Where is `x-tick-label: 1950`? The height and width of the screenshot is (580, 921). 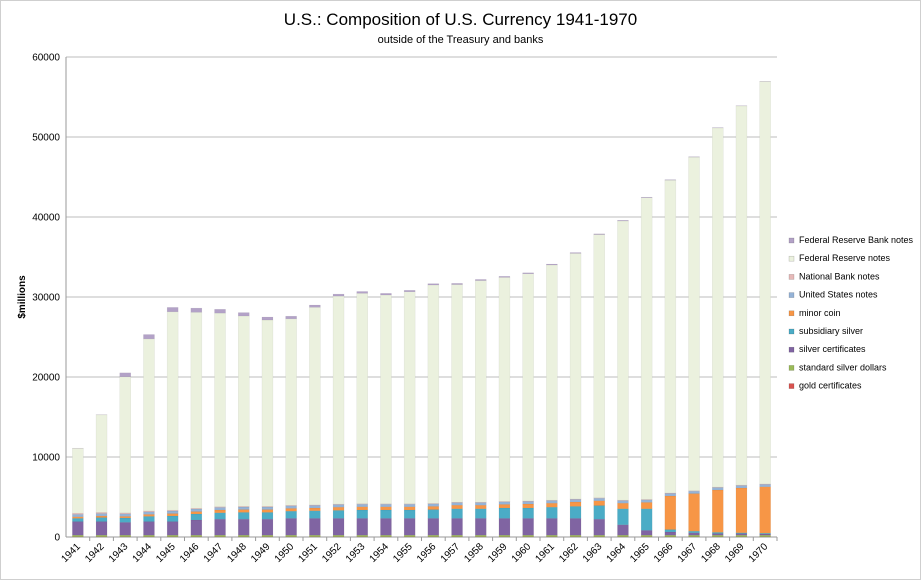
x-tick-label: 1950 is located at coordinates (285, 553).